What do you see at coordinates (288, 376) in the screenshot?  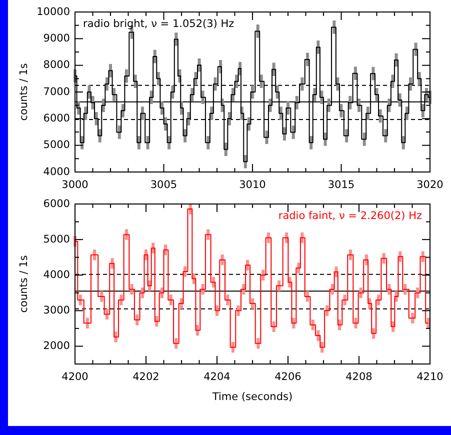 I see `x-tick-label: 4206` at bounding box center [288, 376].